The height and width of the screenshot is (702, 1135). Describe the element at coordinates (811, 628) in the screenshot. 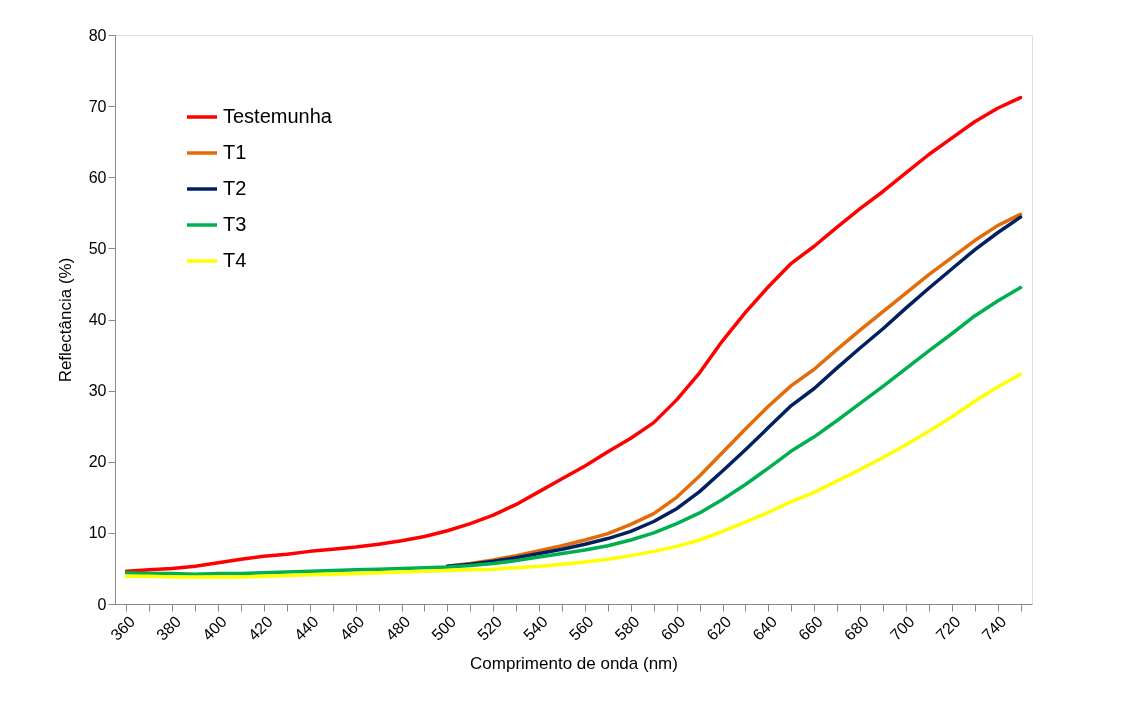

I see `x-tick-label: 660` at that location.